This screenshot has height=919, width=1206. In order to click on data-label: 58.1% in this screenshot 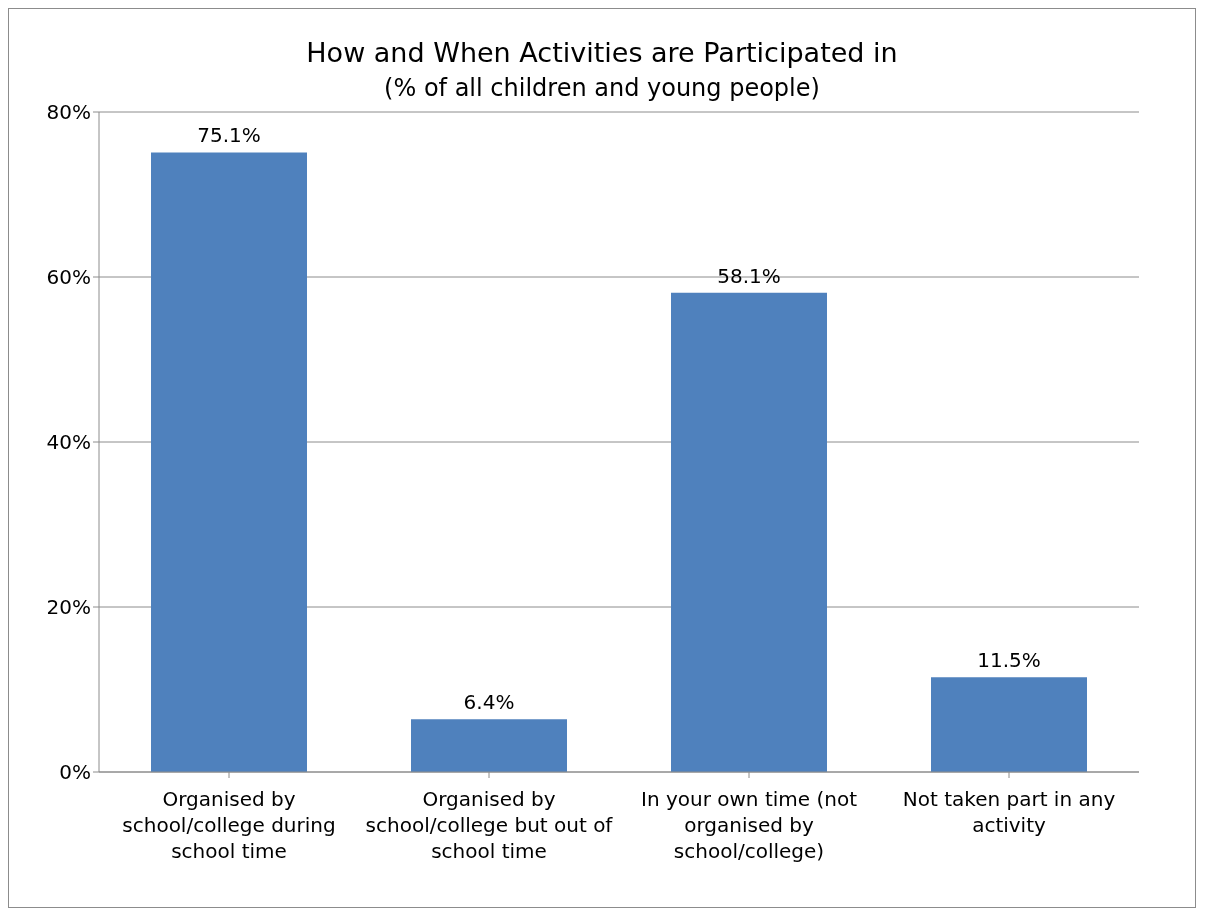, I will do `click(749, 275)`.